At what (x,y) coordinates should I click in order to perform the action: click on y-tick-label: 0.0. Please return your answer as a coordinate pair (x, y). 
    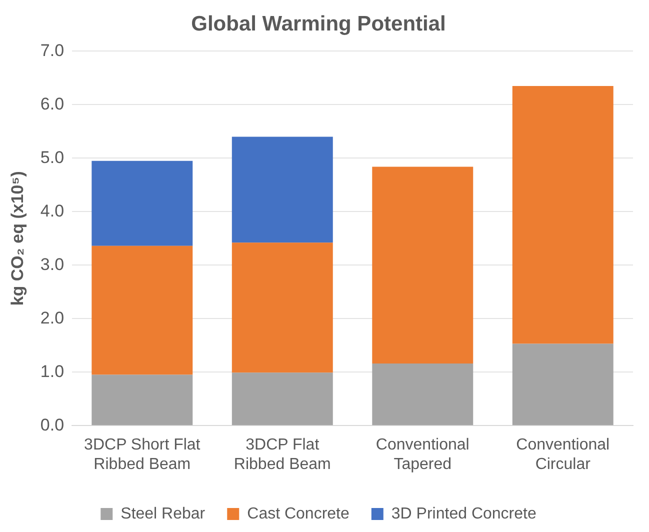
    Looking at the image, I should click on (52, 424).